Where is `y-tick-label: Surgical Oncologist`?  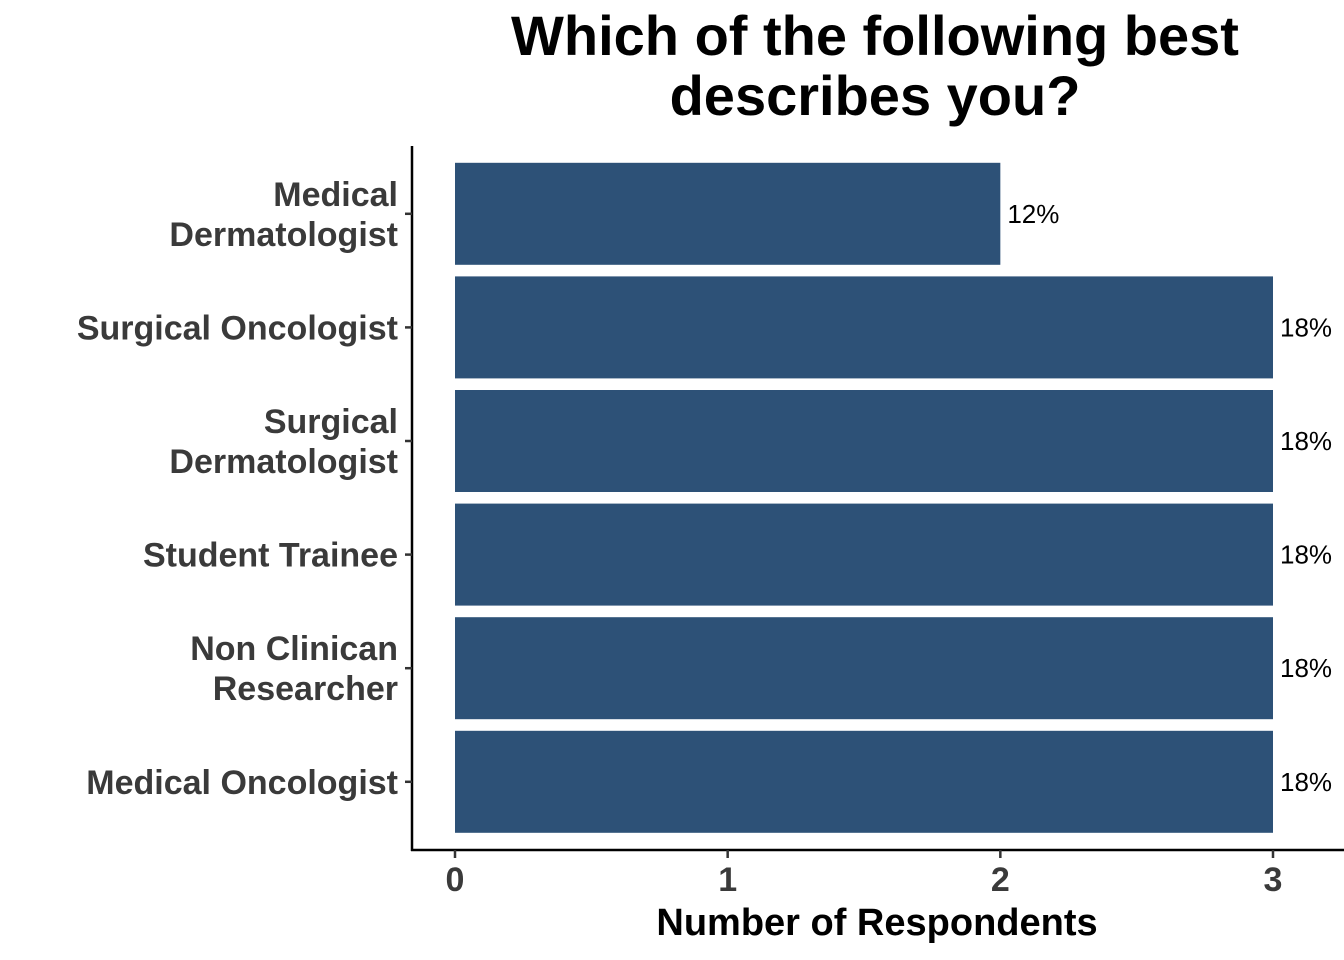 y-tick-label: Surgical Oncologist is located at coordinates (237, 328).